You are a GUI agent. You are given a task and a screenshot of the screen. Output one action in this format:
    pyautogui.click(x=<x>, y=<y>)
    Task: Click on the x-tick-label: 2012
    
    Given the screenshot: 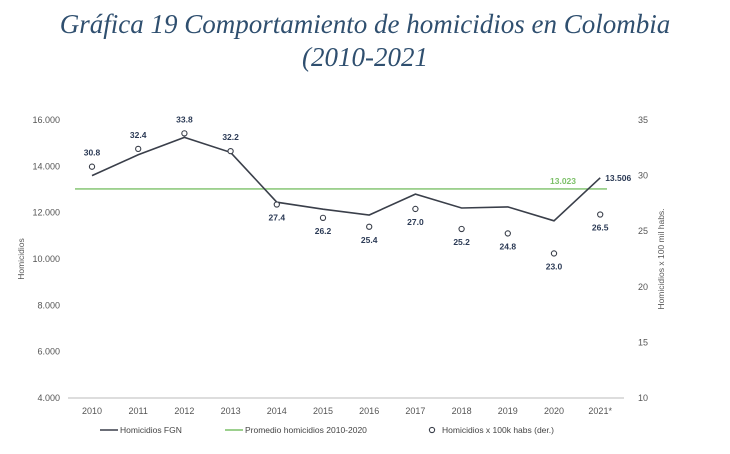 What is the action you would take?
    pyautogui.click(x=184, y=411)
    